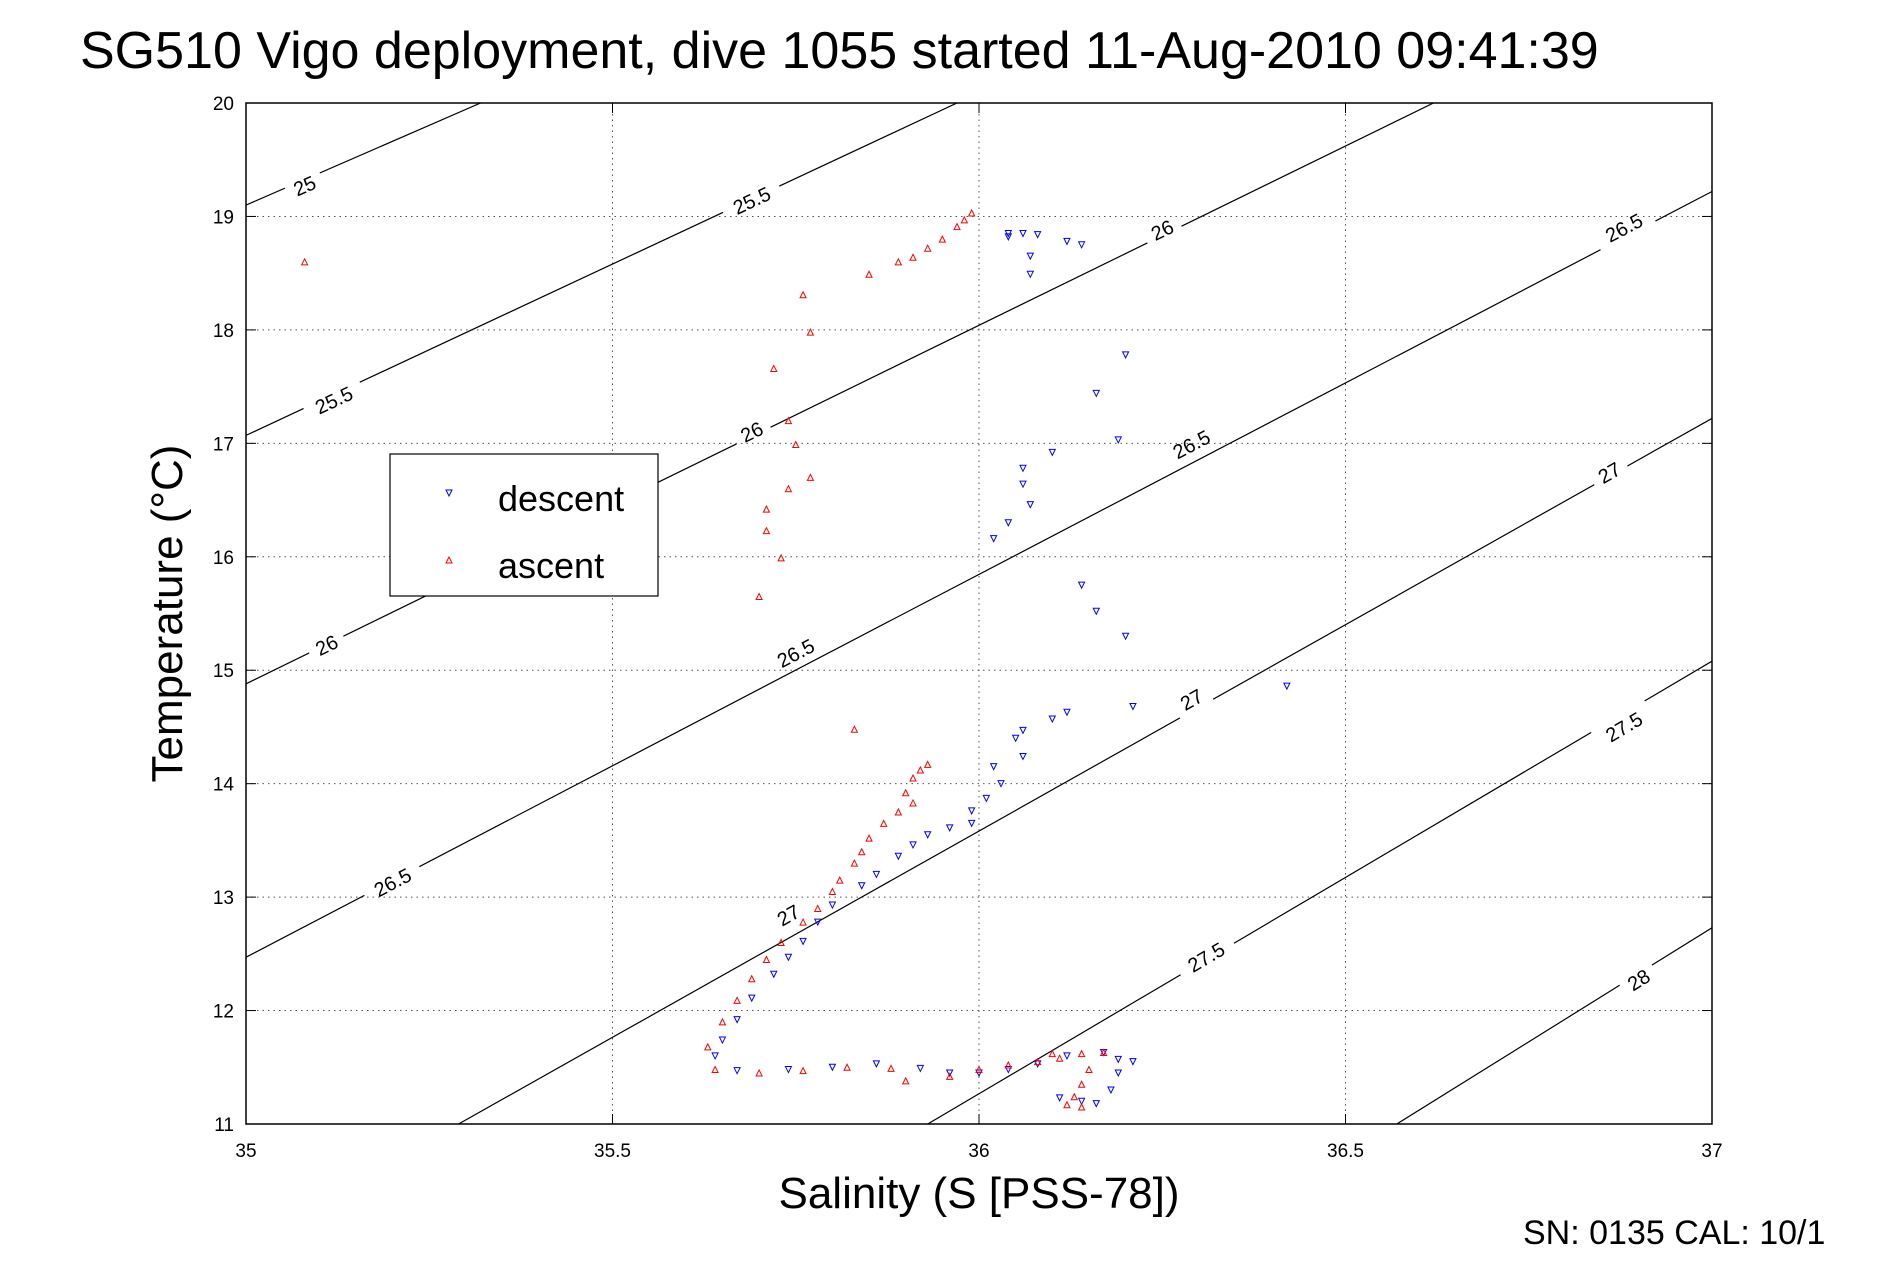  What do you see at coordinates (449, 493) in the screenshot?
I see `legend-marker-descent` at bounding box center [449, 493].